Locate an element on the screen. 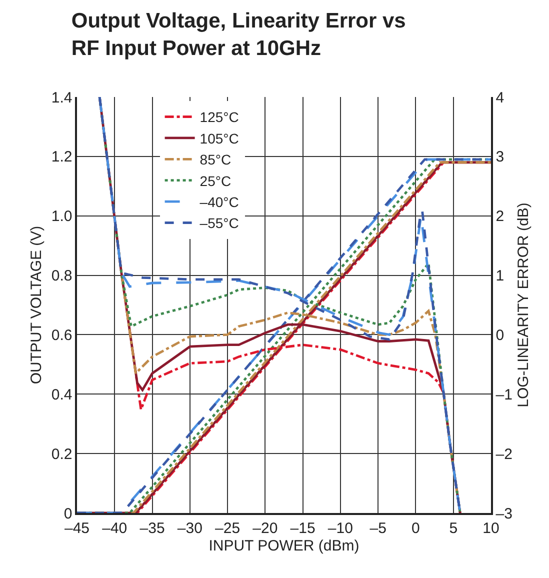  x-tick-label: 10 is located at coordinates (491, 528).